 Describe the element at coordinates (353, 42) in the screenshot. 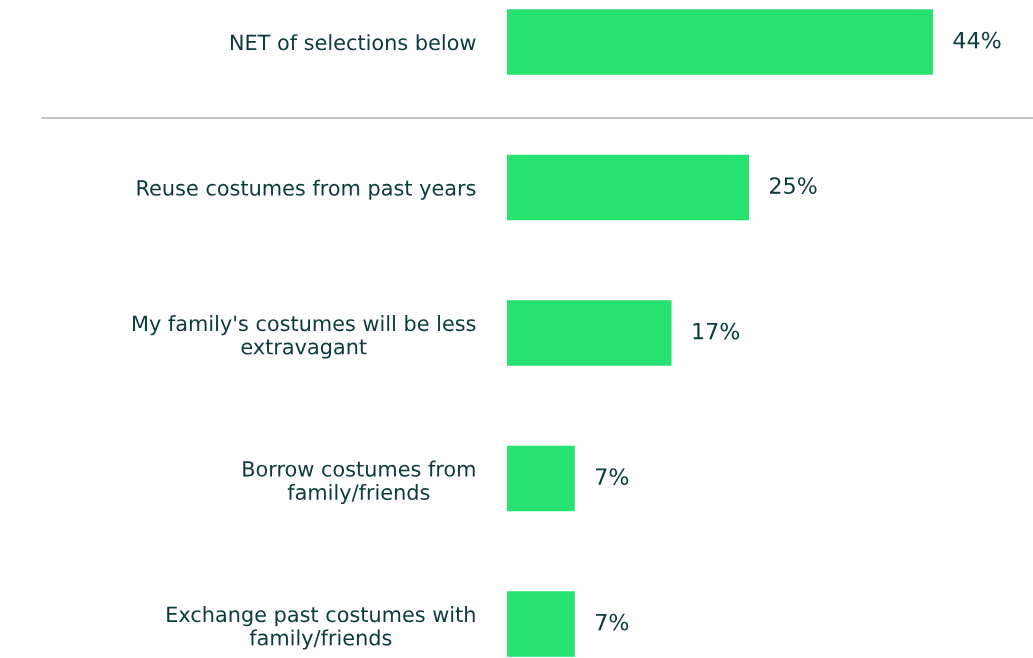

I see `y-tick-label: NET of selections below` at that location.